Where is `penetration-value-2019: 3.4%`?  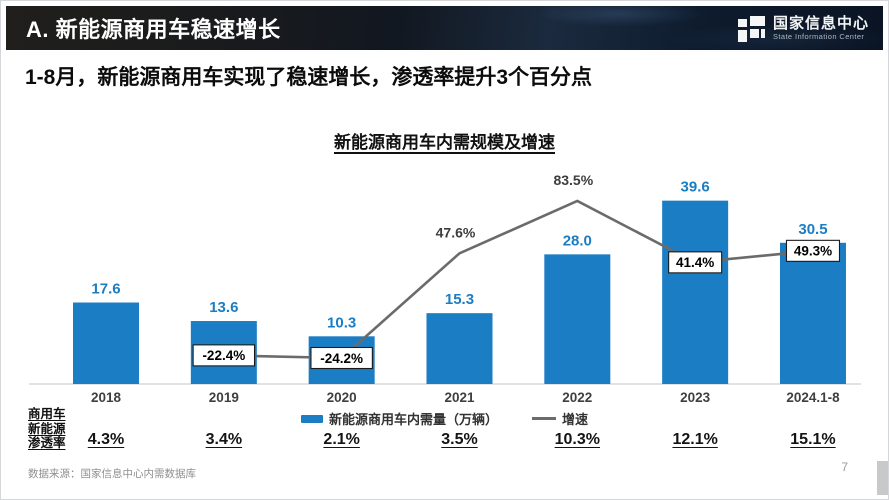
penetration-value-2019: 3.4% is located at coordinates (224, 439).